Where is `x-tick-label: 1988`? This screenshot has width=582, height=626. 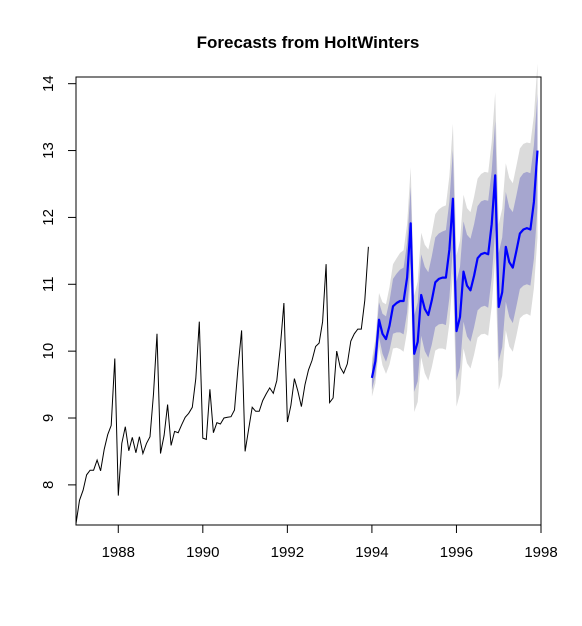
x-tick-label: 1988 is located at coordinates (118, 552).